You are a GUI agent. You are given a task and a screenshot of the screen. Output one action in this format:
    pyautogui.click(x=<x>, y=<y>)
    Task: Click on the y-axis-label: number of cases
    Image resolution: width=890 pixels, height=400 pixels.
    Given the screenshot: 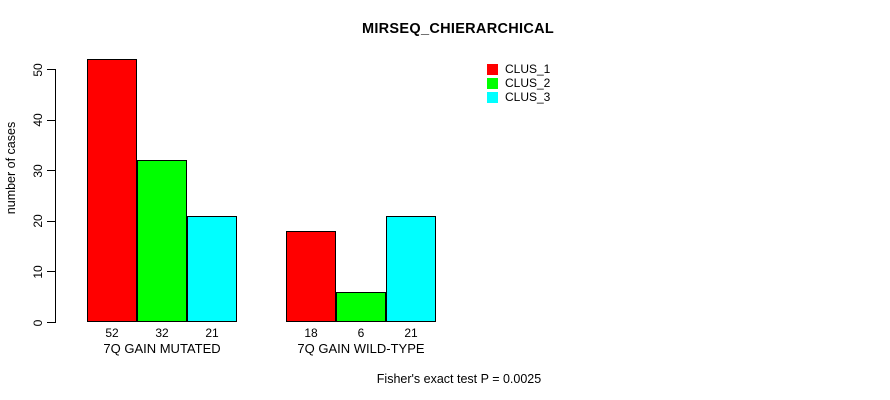 What is the action you would take?
    pyautogui.click(x=11, y=168)
    